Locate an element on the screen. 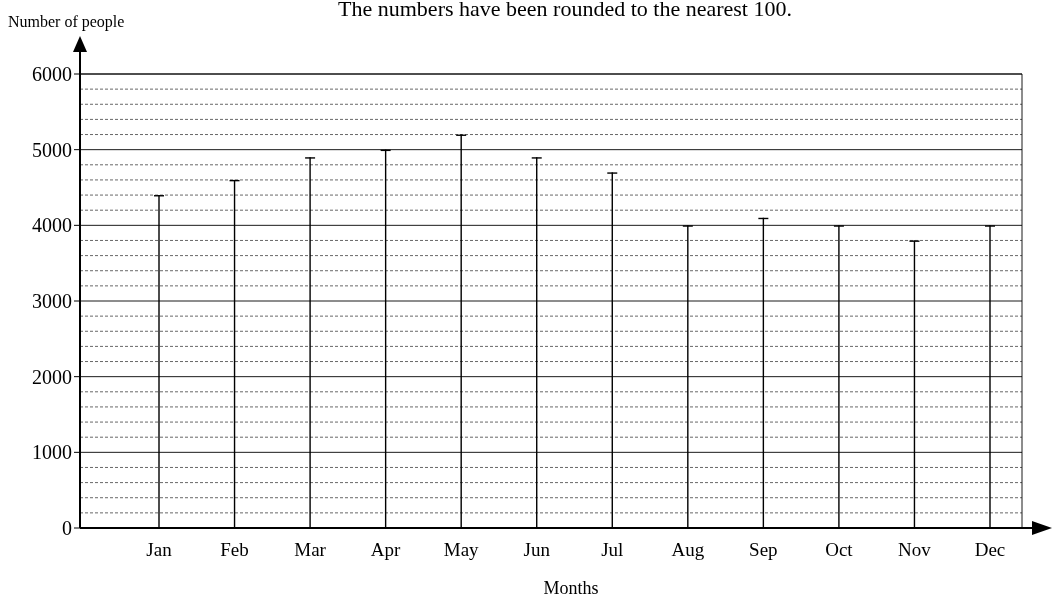 This screenshot has height=603, width=1056. x-tick-label: Jan is located at coordinates (159, 549).